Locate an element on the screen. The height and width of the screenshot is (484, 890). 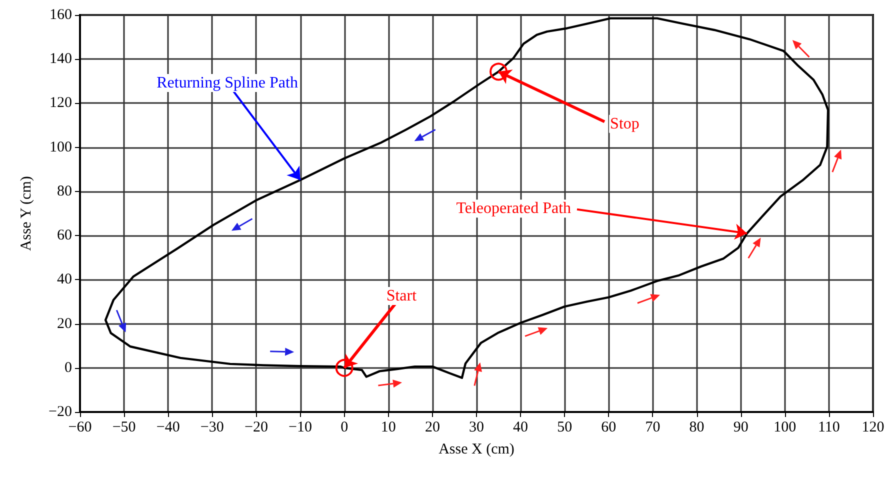
y-tick-label: 0 is located at coordinates (68, 368).